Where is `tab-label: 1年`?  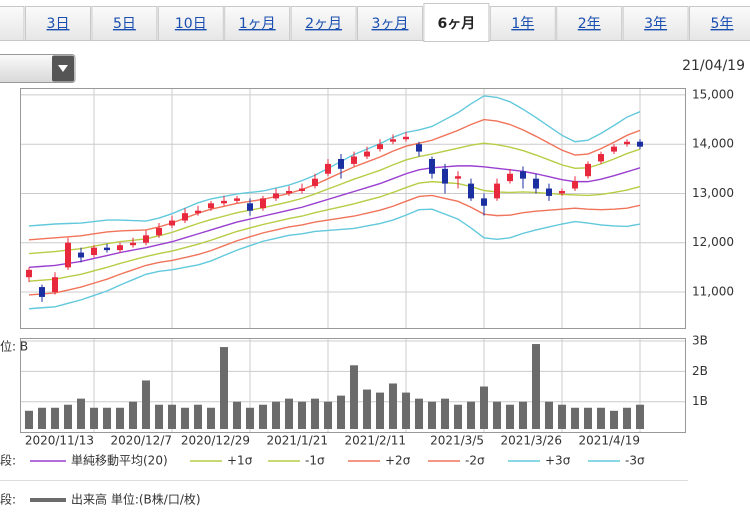 tab-label: 1年 is located at coordinates (522, 24).